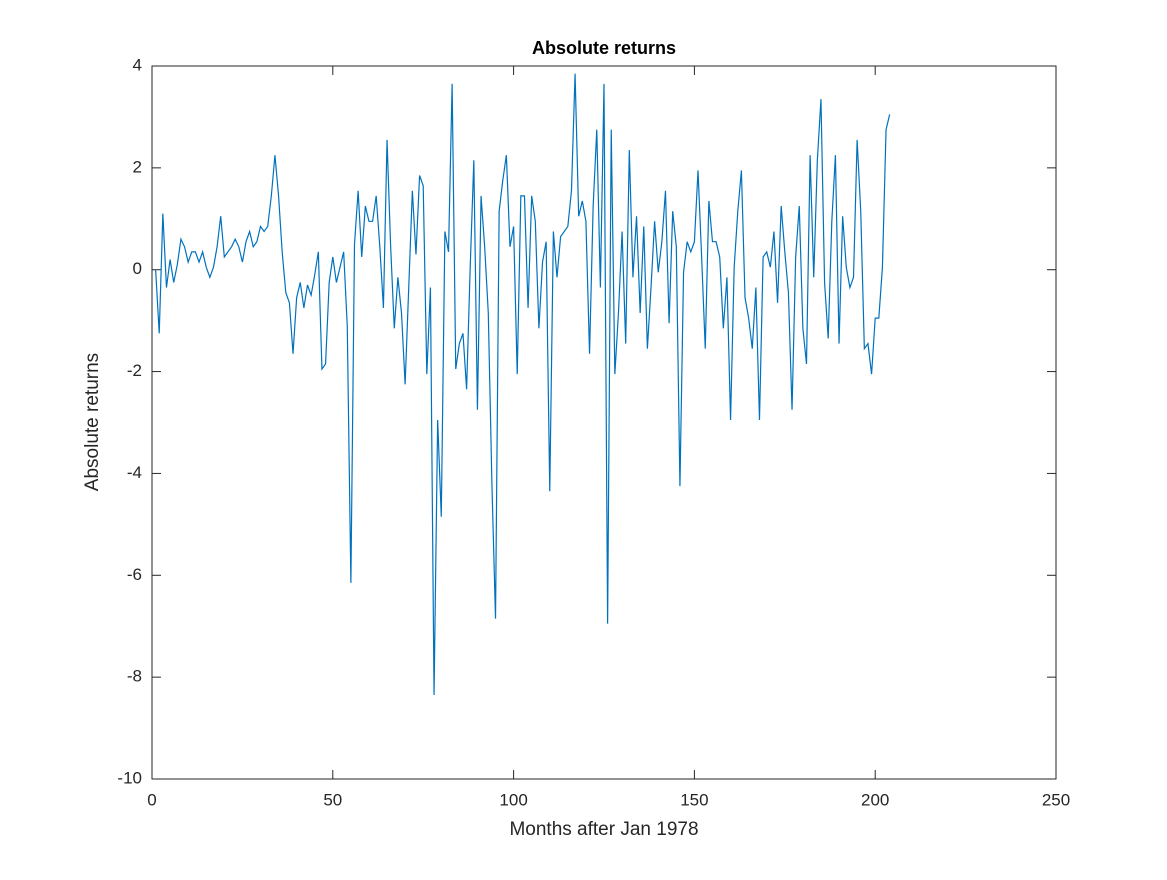 This screenshot has height=880, width=1167. Describe the element at coordinates (137, 166) in the screenshot. I see `y-tick-label: 2` at that location.